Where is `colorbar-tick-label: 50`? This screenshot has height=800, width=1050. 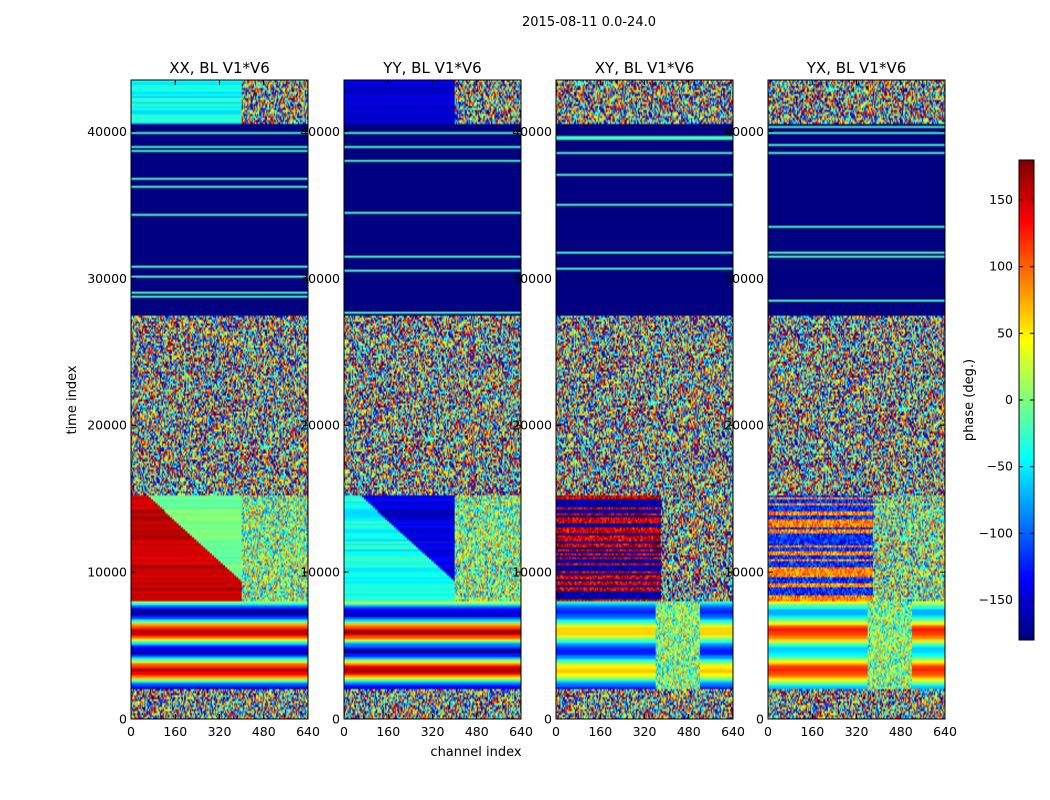 colorbar-tick-label: 50 is located at coordinates (1005, 332).